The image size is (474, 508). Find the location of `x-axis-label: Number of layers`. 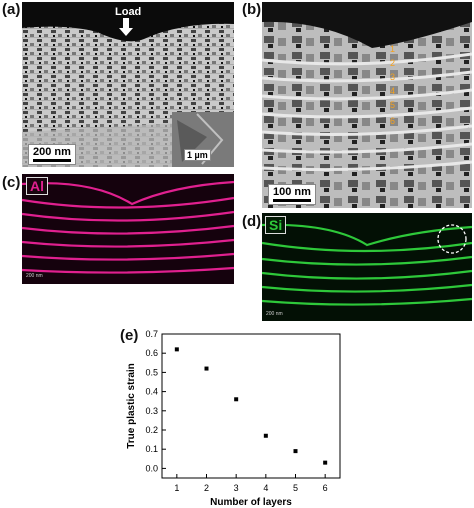

x-axis-label: Number of layers is located at coordinates (251, 502).